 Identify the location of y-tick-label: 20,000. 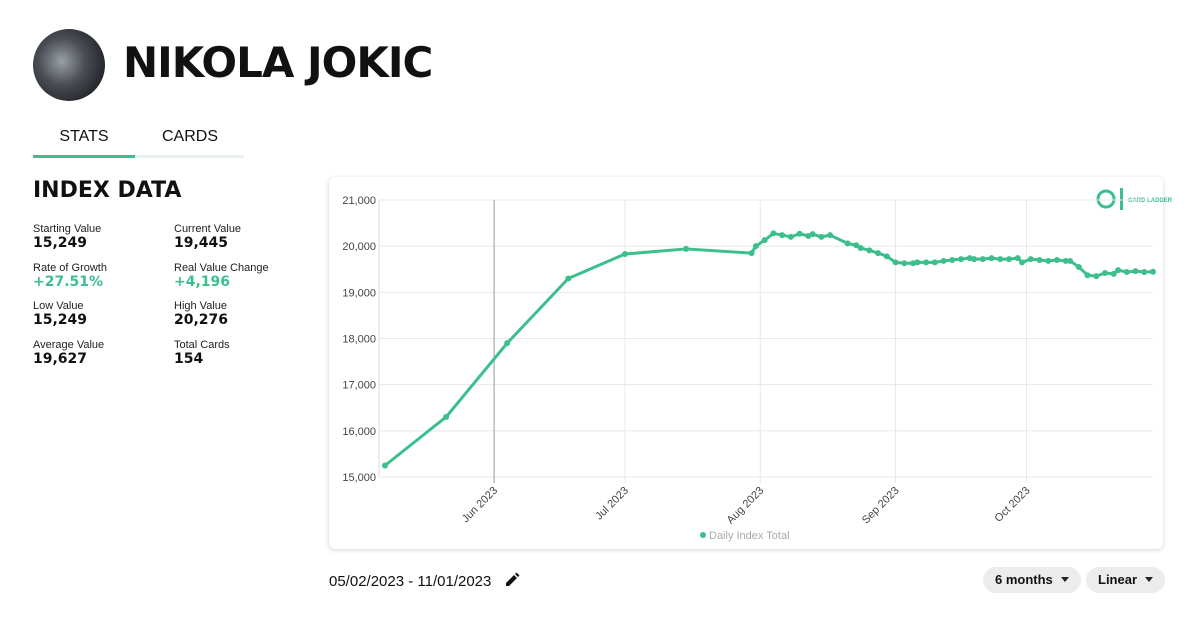
(359, 247).